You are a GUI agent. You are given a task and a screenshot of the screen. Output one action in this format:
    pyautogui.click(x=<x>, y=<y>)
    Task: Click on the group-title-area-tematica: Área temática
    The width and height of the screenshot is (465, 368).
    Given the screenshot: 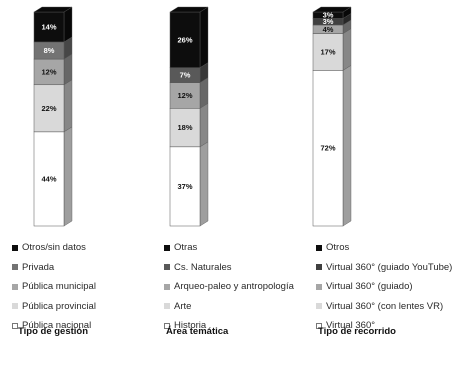 What is the action you would take?
    pyautogui.click(x=197, y=331)
    